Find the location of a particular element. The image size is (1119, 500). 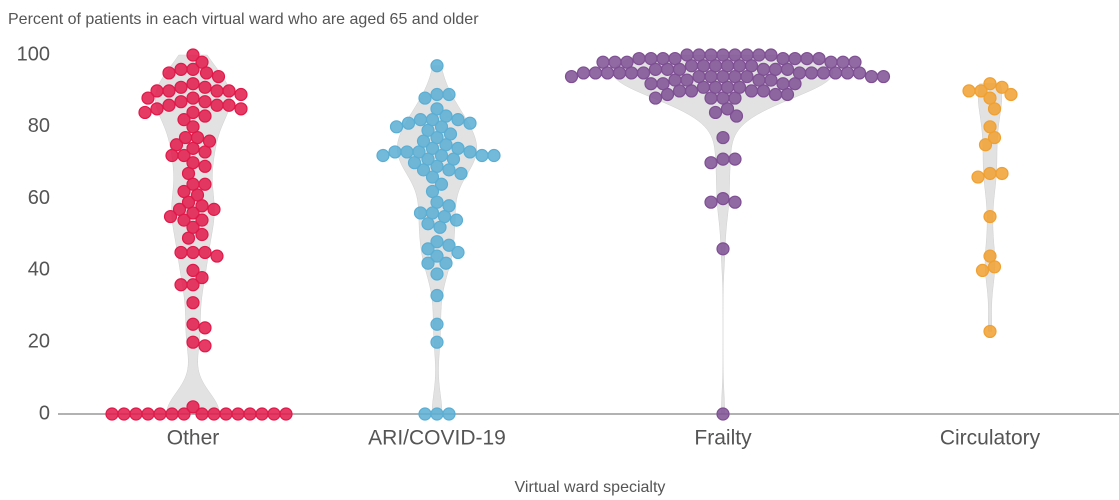

y-tick-label: 20 is located at coordinates (39, 341).